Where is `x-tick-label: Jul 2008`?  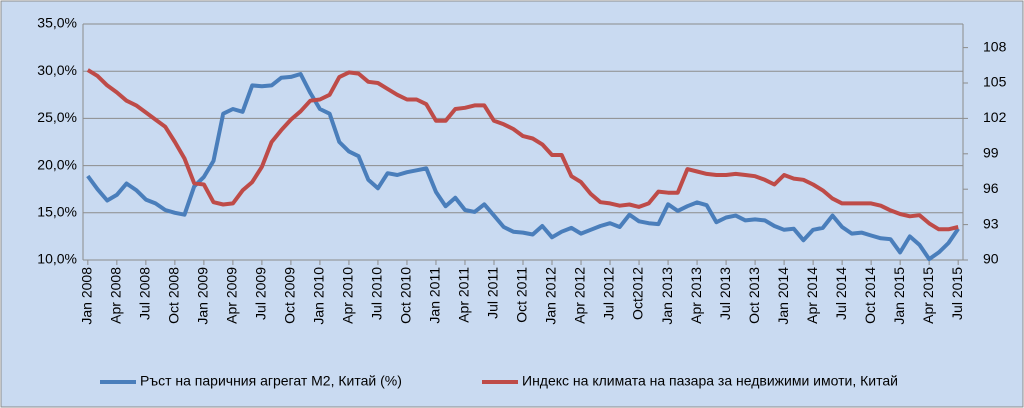 x-tick-label: Jul 2008 is located at coordinates (145, 293).